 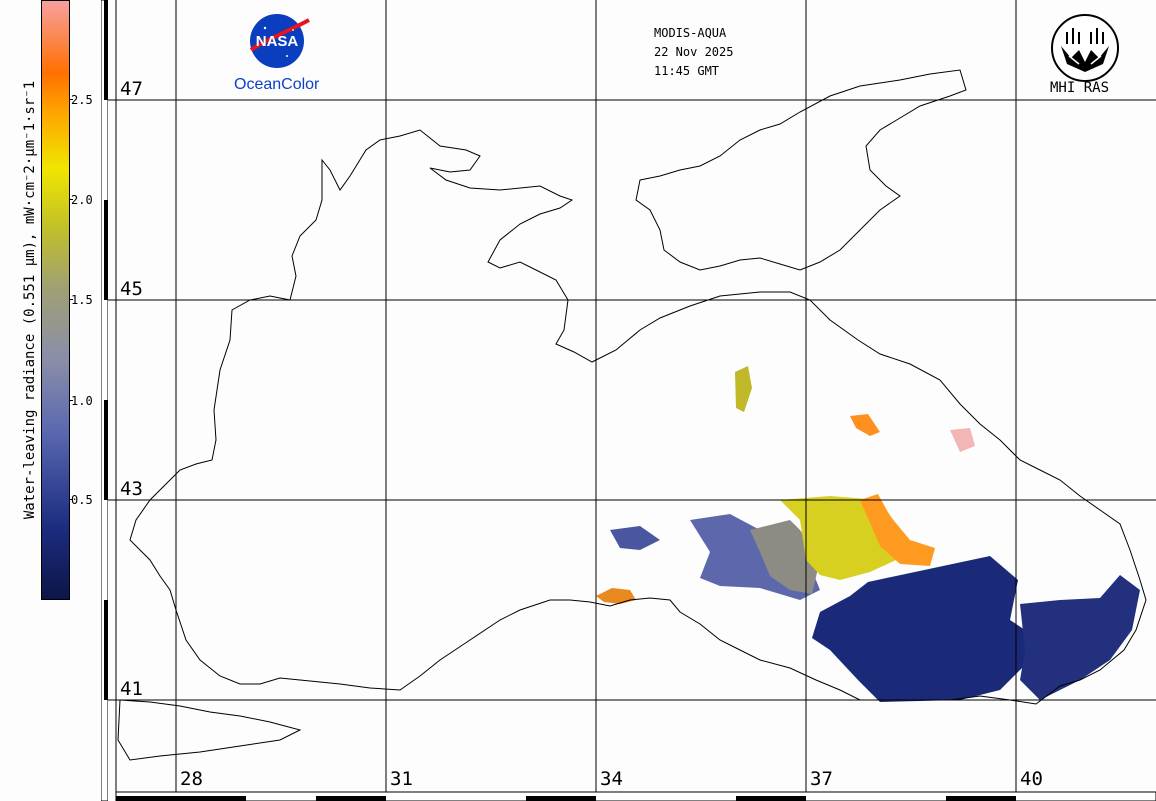 I want to click on lat-label-41: 41, so click(x=131, y=689).